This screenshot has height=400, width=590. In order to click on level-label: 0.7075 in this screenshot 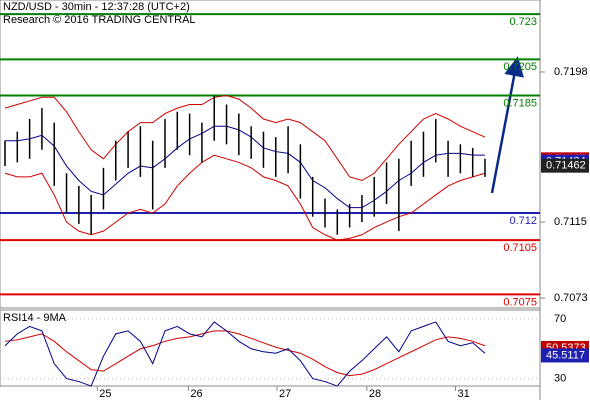, I will do `click(520, 302)`.